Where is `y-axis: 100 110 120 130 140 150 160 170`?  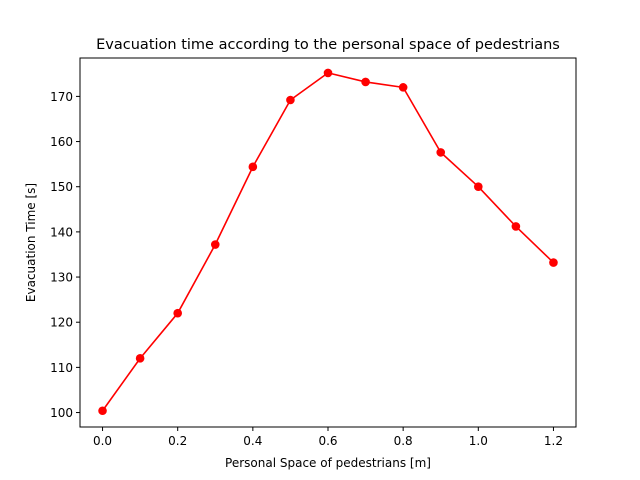 y-axis: 100 110 120 130 140 150 160 170 is located at coordinates (65, 255).